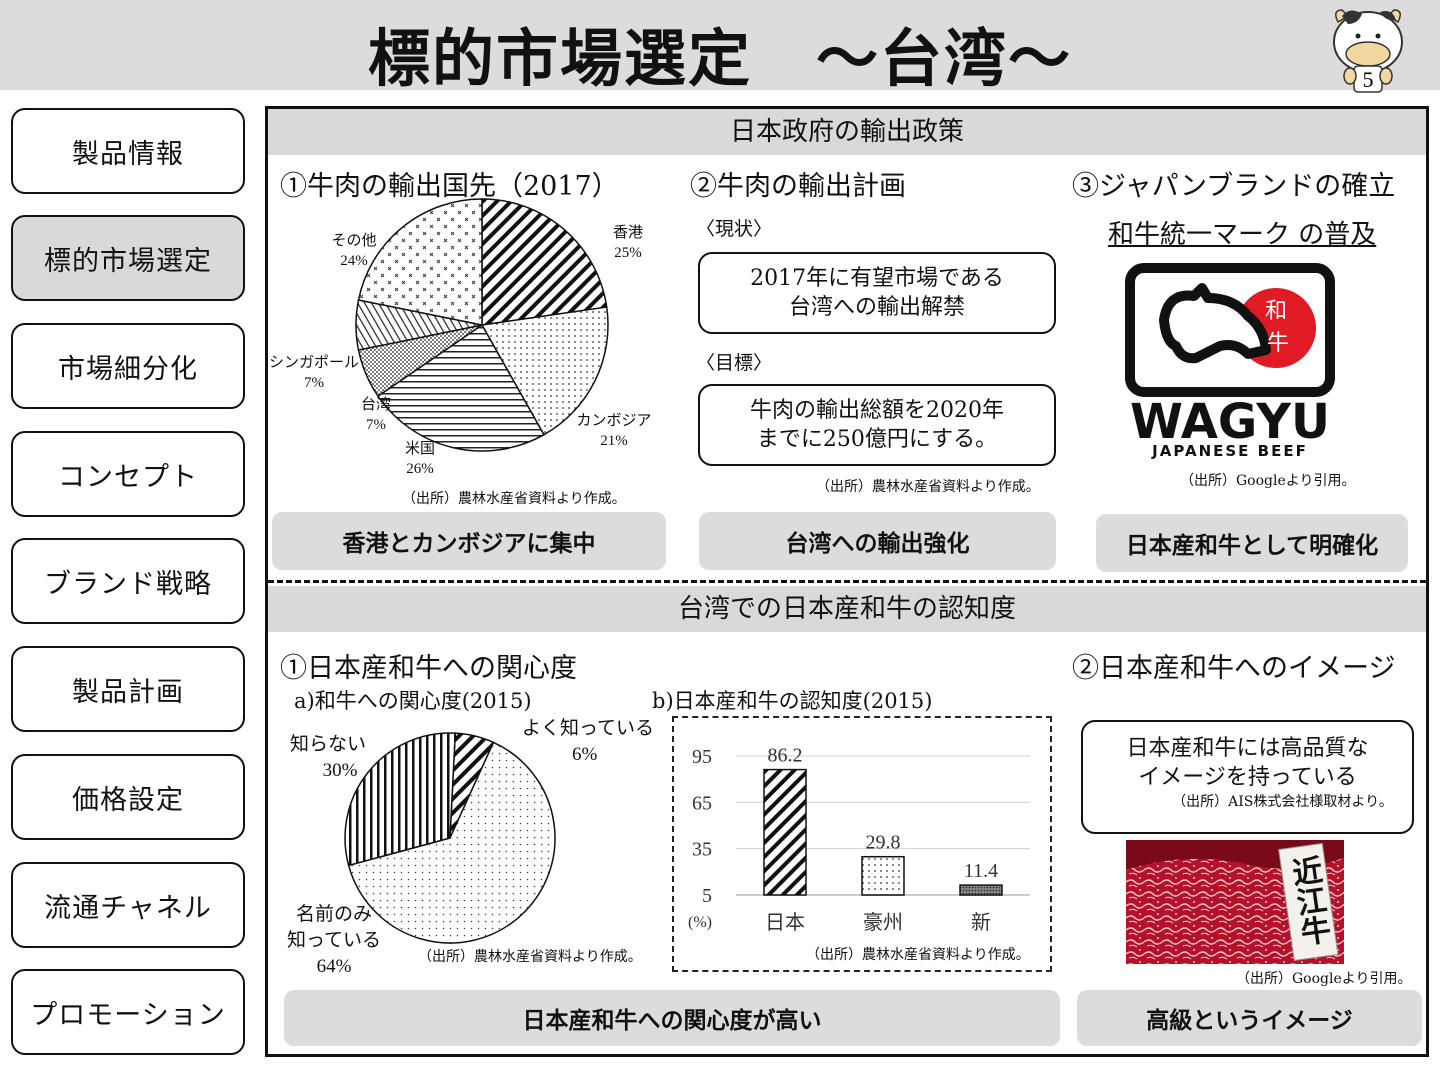 Image resolution: width=1440 pixels, height=1080 pixels. What do you see at coordinates (847, 132) in the screenshot?
I see `section-band-top: 日本政府の輸出政策` at bounding box center [847, 132].